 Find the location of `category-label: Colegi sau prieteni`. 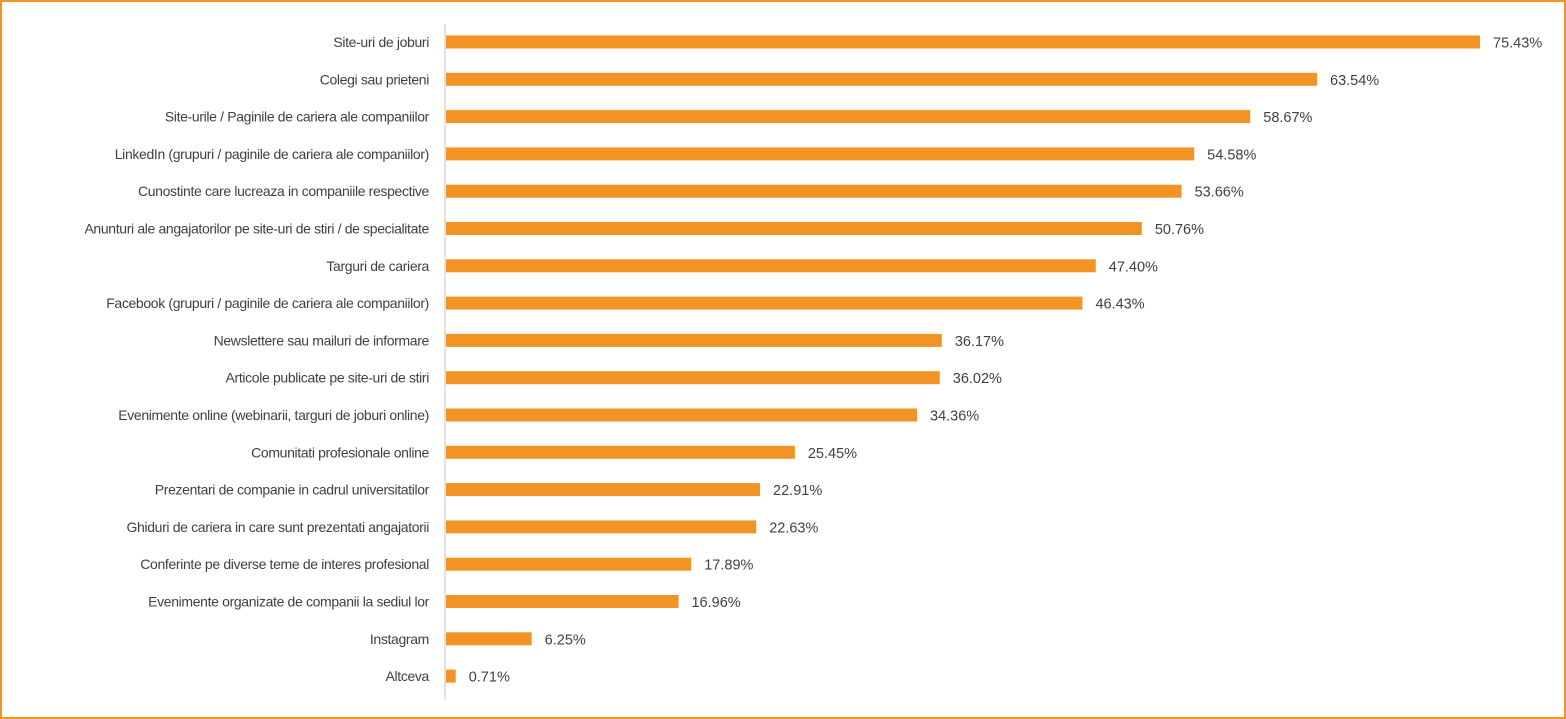

category-label: Colegi sau prieteni is located at coordinates (375, 79).